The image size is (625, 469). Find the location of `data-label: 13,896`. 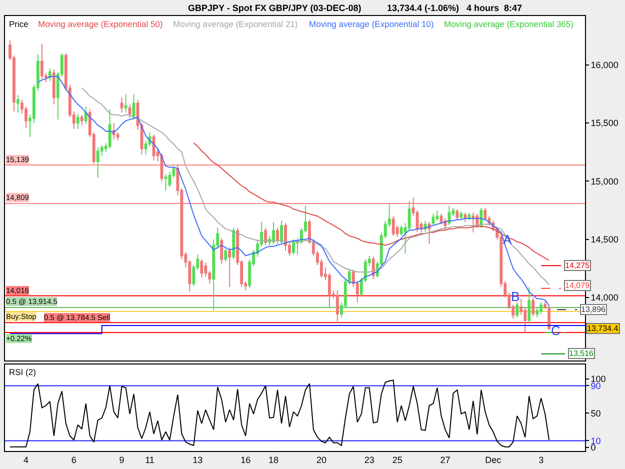

data-label: 13,896 is located at coordinates (593, 309).